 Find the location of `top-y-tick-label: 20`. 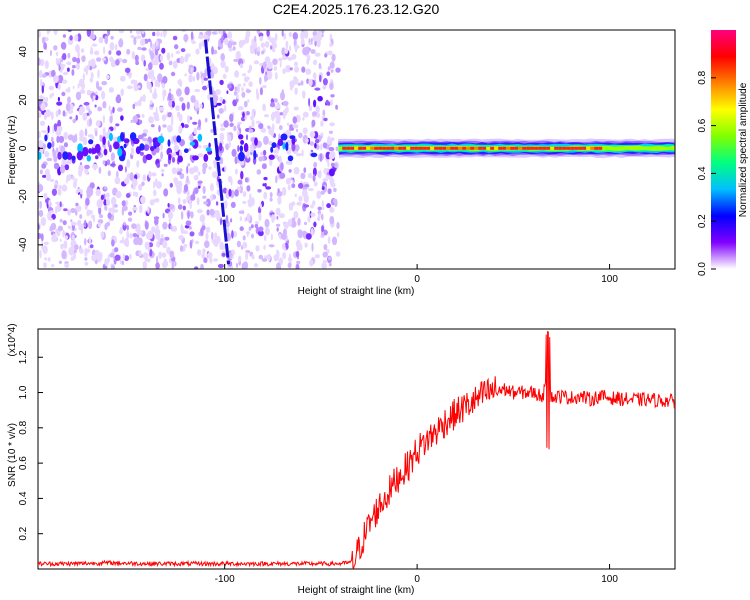

top-y-tick-label: 20 is located at coordinates (23, 100).